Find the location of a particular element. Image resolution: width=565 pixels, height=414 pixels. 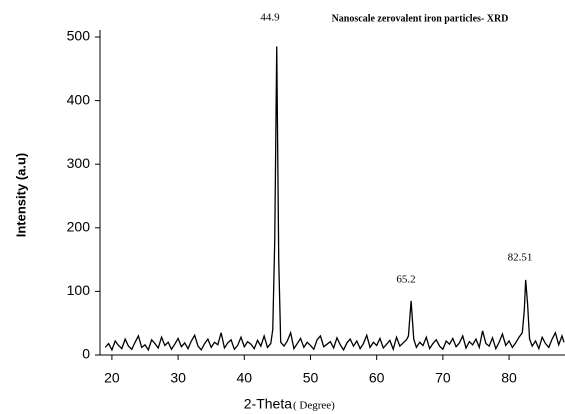

x-tick-label: 80 is located at coordinates (509, 378).